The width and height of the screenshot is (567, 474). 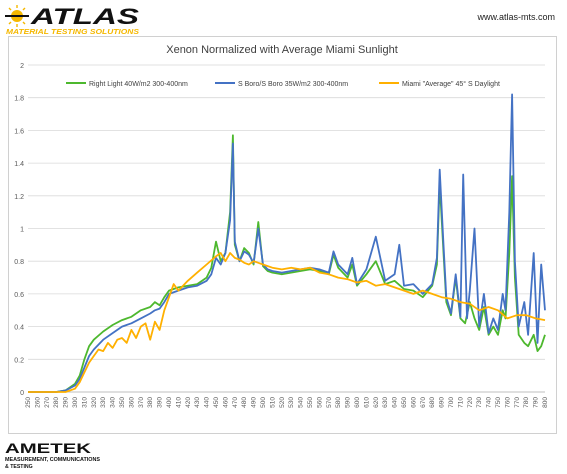 I want to click on y-tick-label: 0.4, so click(x=19, y=328).